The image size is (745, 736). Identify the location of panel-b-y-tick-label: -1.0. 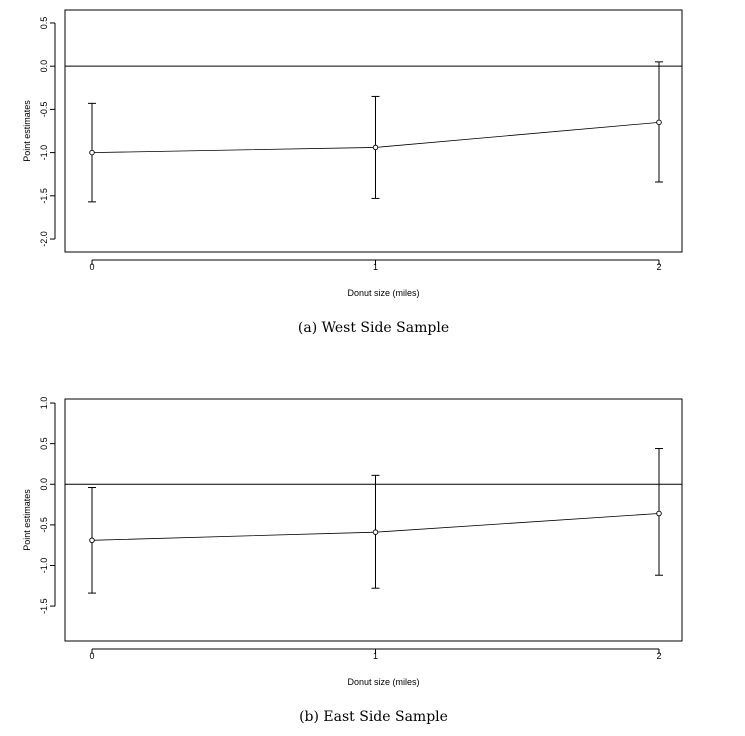
(44, 566).